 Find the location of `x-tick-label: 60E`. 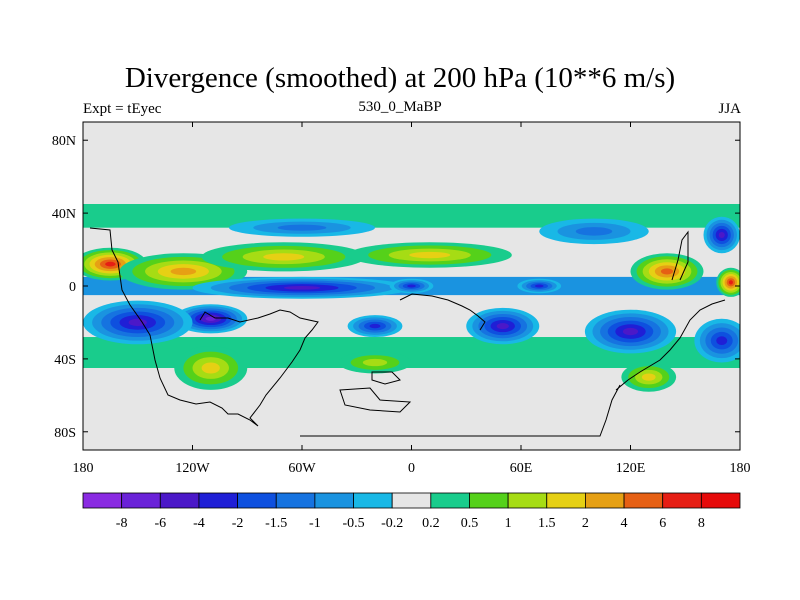

x-tick-label: 60E is located at coordinates (521, 468).